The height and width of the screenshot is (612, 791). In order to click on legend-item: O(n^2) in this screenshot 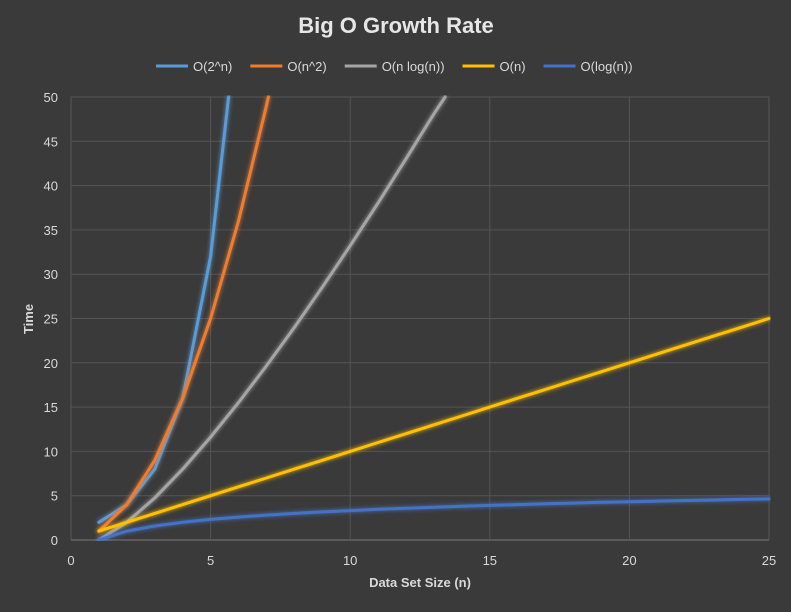, I will do `click(288, 66)`.